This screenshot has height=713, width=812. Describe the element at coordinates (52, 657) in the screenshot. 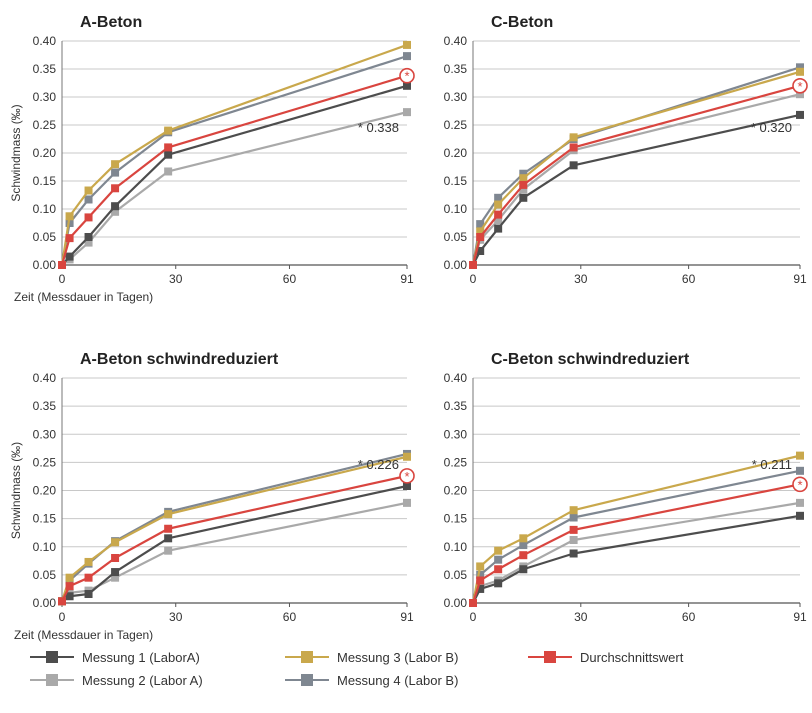

I see `legend-swatch-m1` at that location.